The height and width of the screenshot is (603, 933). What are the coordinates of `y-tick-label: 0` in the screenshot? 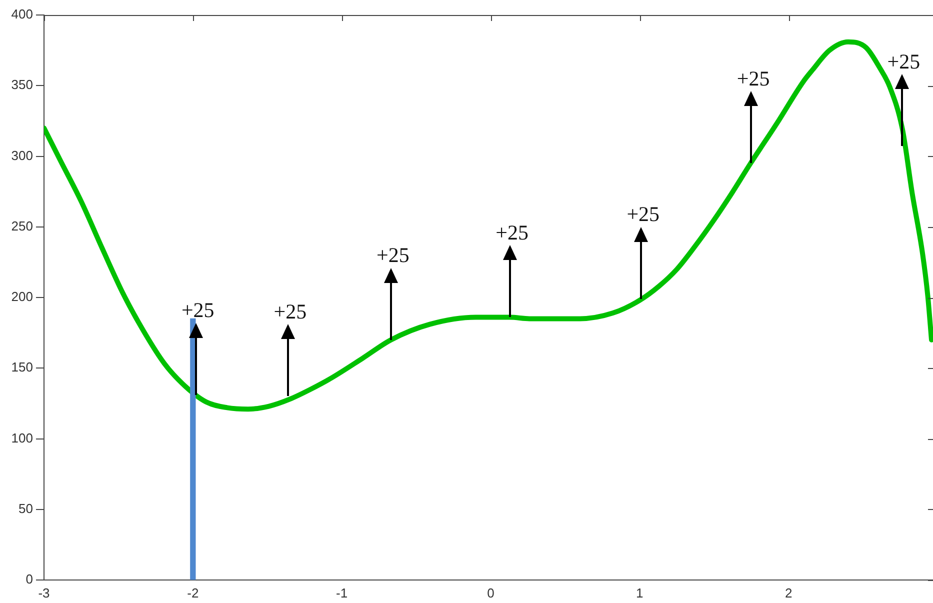 It's located at (29, 579).